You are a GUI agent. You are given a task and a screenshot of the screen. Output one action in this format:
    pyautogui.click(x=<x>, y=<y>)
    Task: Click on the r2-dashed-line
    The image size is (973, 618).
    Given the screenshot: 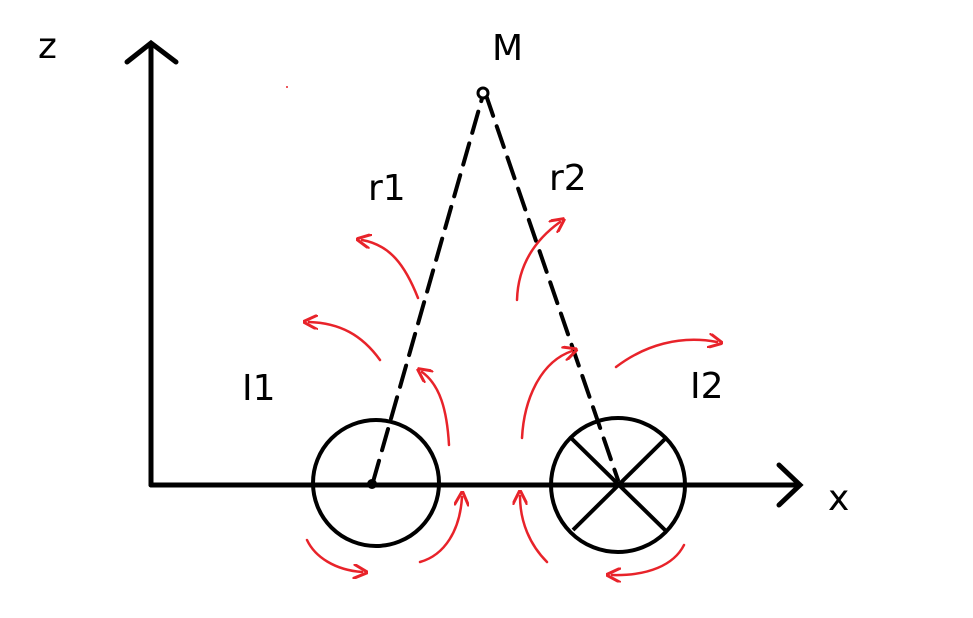 What is the action you would take?
    pyautogui.click(x=552, y=287)
    